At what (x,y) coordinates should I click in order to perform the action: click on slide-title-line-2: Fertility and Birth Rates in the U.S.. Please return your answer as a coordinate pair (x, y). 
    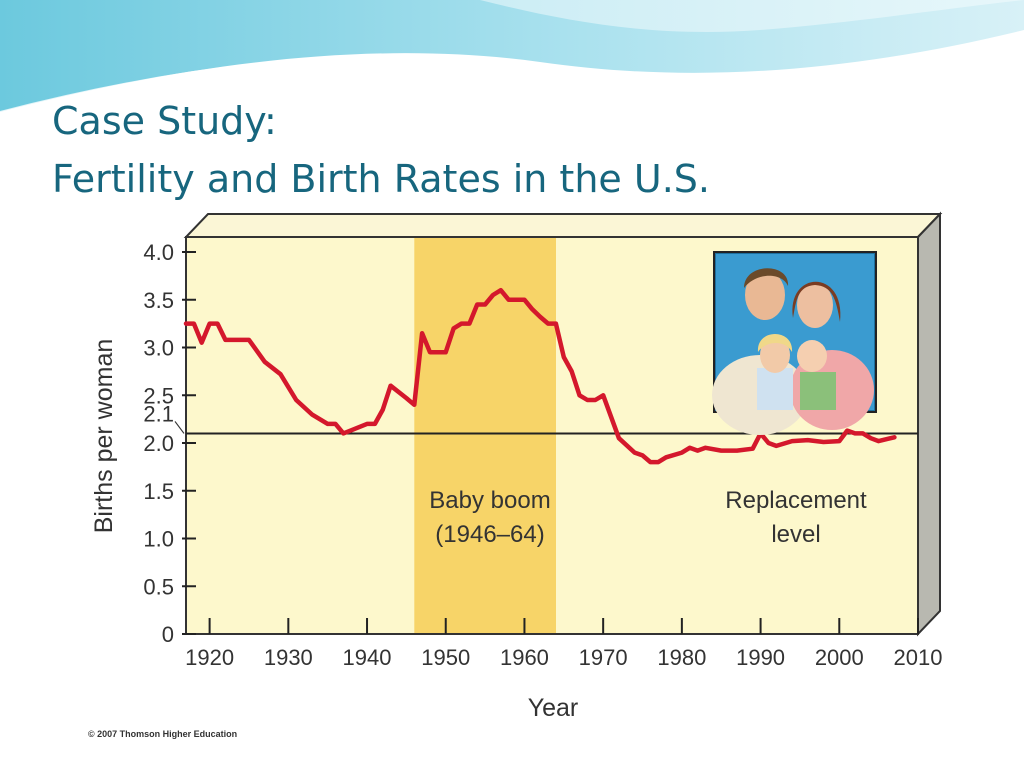
    Looking at the image, I should click on (381, 179).